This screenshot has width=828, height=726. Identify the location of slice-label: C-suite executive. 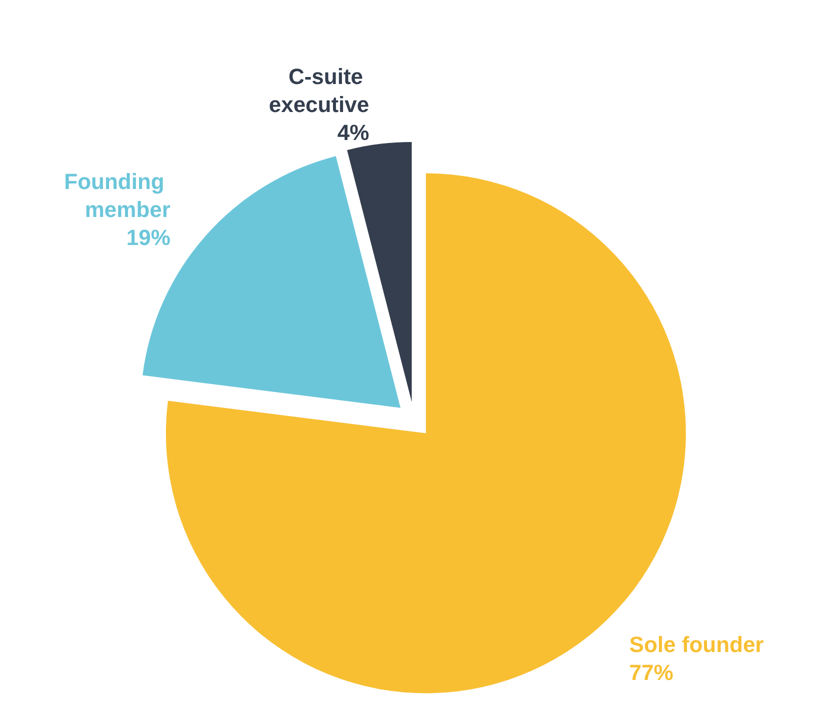
(319, 90).